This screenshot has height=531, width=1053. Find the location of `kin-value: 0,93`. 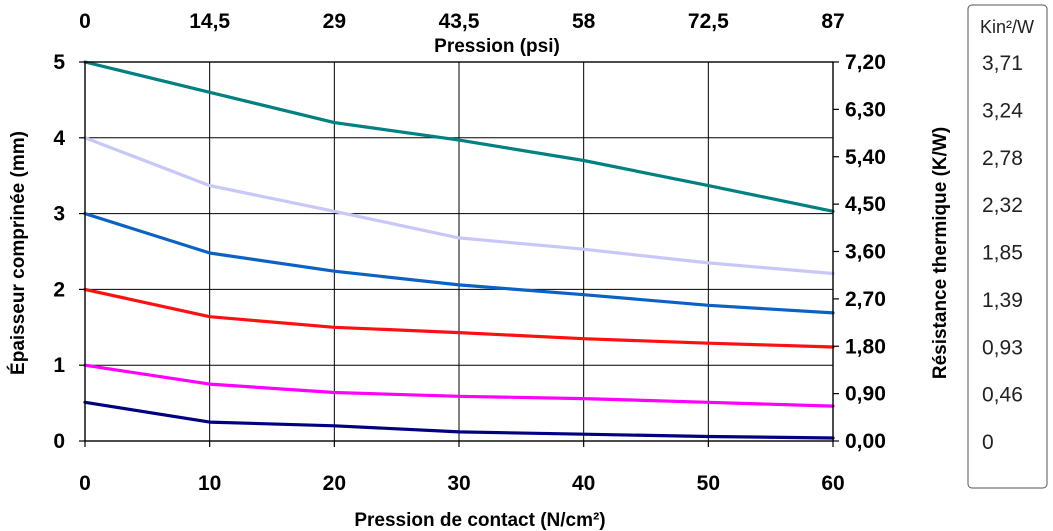

kin-value: 0,93 is located at coordinates (1002, 347).